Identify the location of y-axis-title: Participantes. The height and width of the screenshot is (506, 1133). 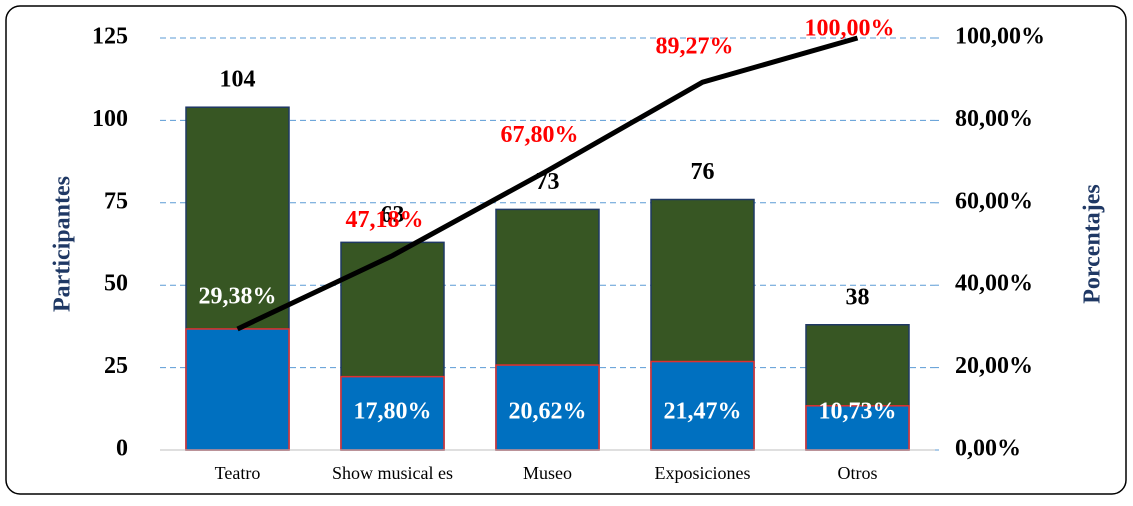
(63, 244).